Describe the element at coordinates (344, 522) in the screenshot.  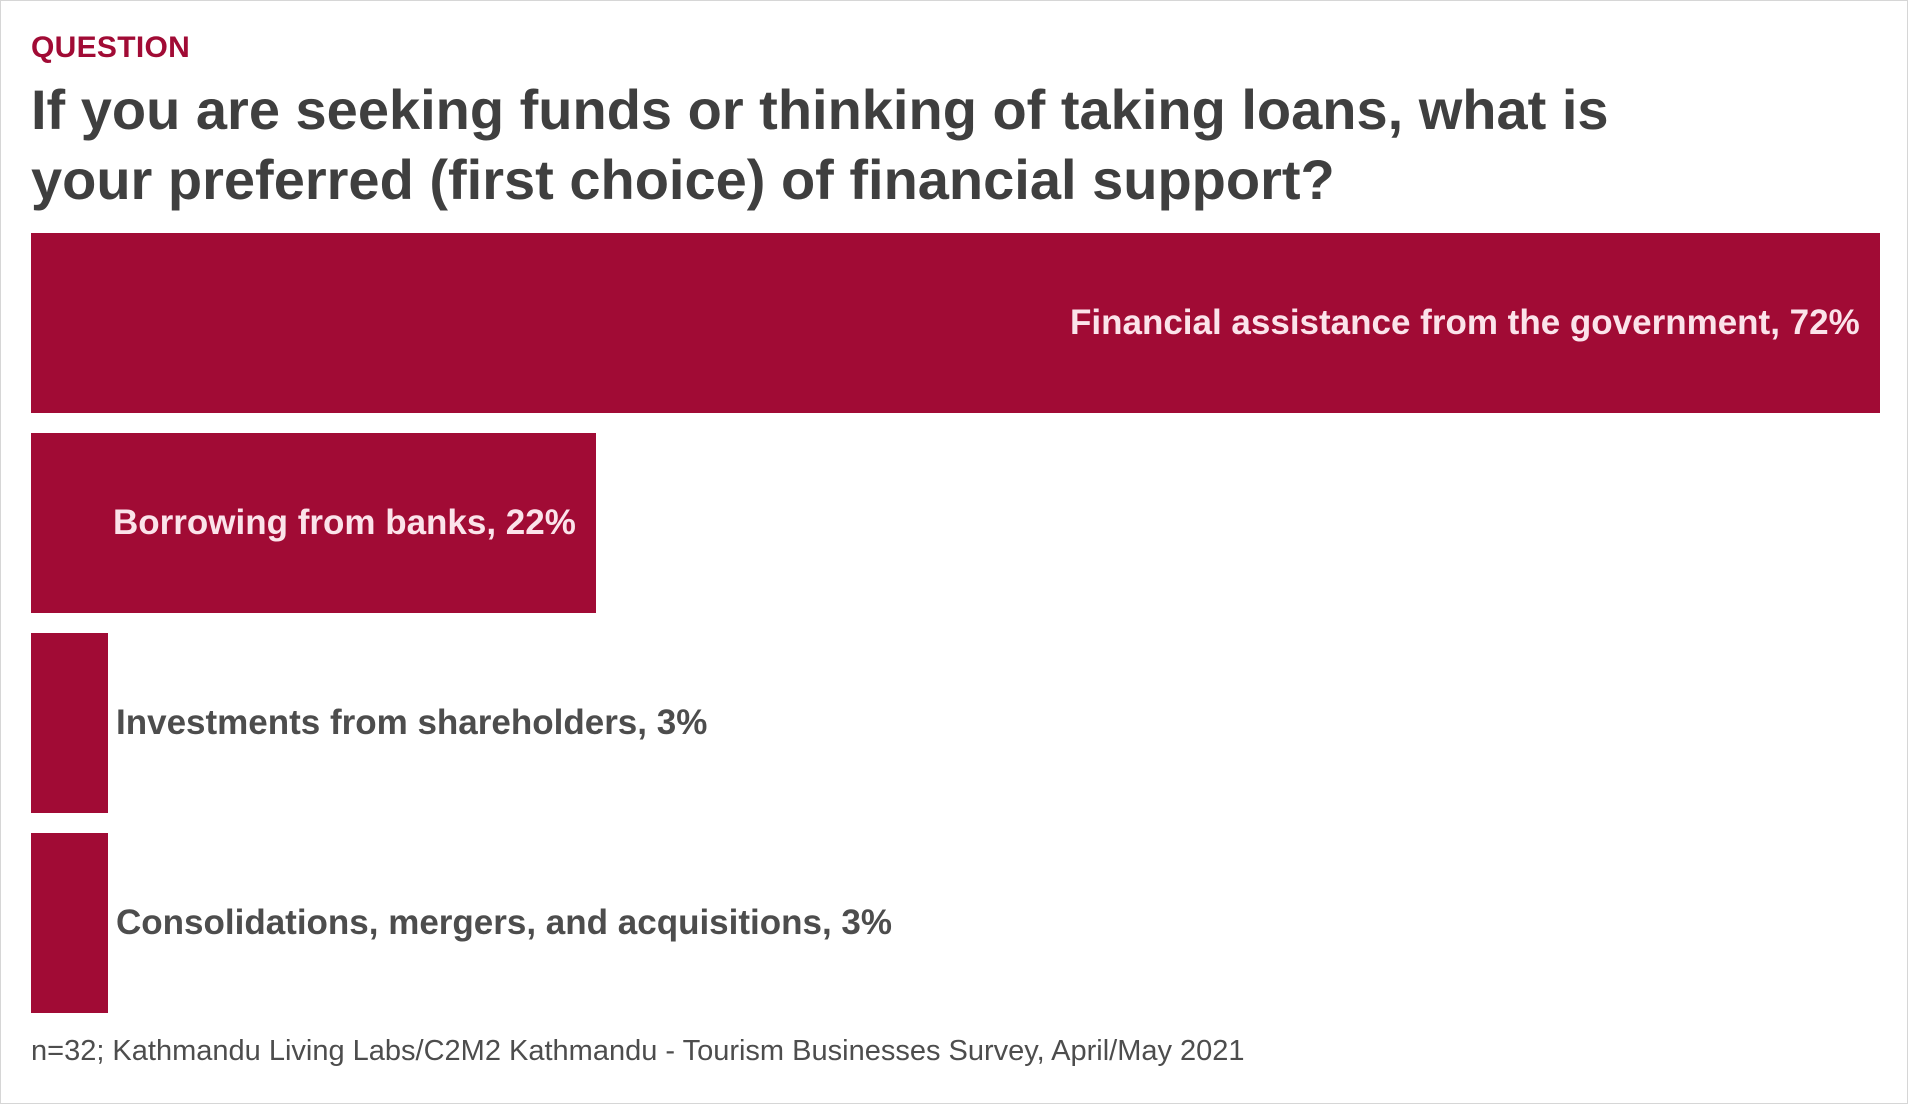
I see `bar-label: Borrowing from banks, 22%` at that location.